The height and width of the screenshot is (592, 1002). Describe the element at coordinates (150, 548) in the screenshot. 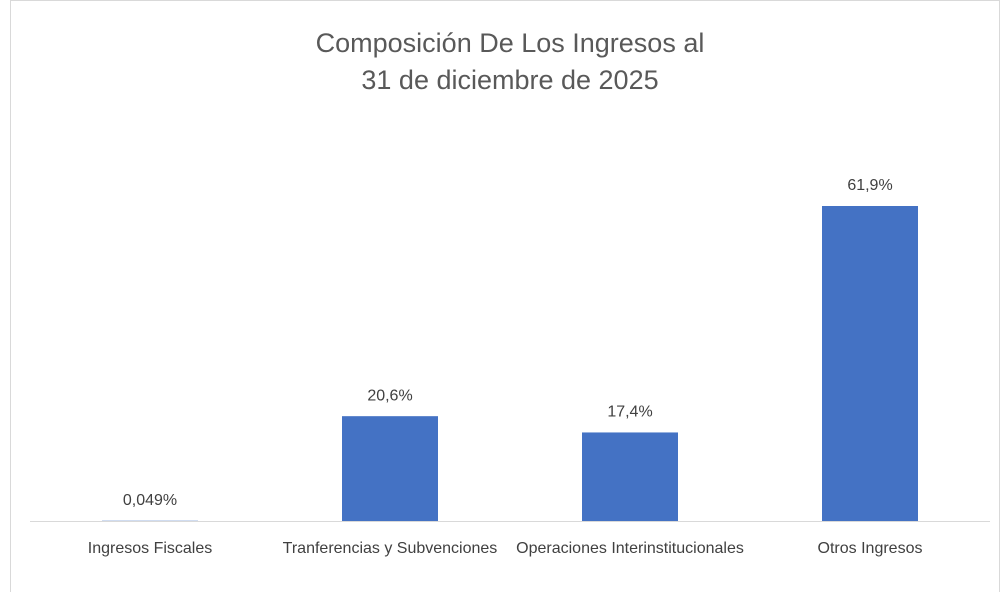

I see `x-tick-label: Ingresos Fiscales` at that location.